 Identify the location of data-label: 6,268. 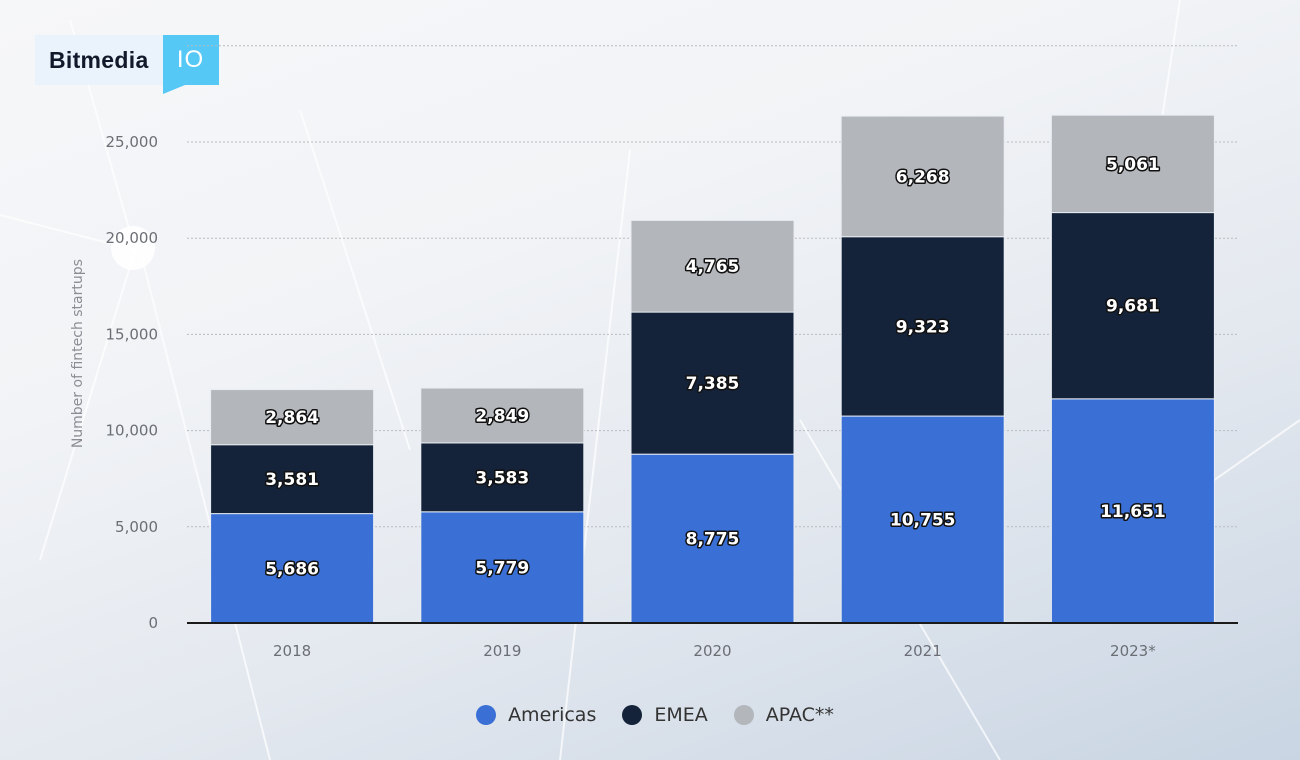
(923, 177).